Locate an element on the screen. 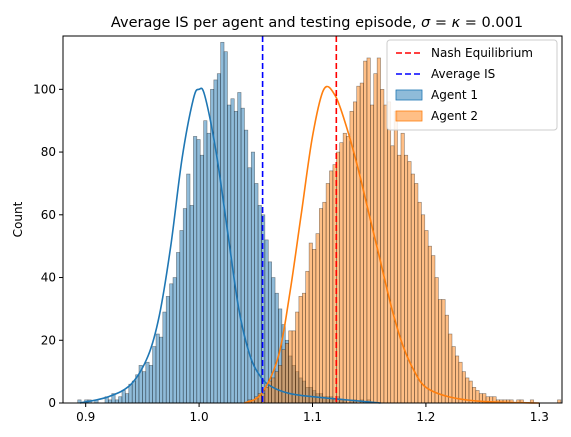 This screenshot has height=437, width=571. legend: Nash Equilibrium Average IS Agent 1 Agent 2 is located at coordinates (472, 85).